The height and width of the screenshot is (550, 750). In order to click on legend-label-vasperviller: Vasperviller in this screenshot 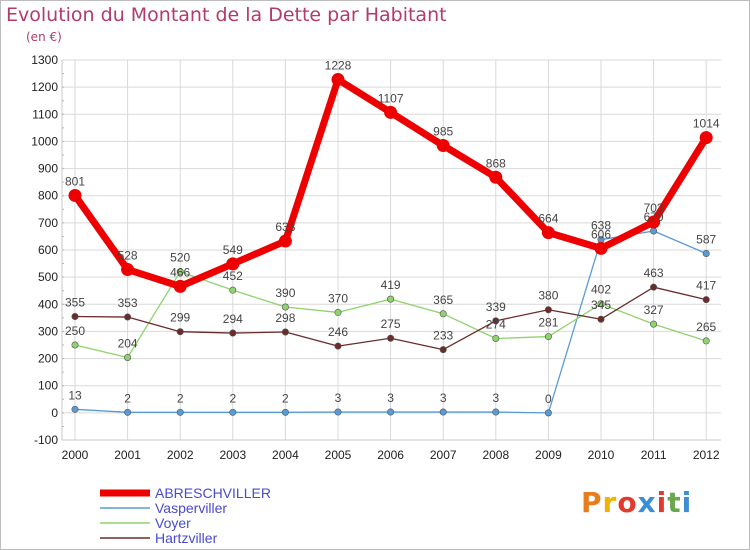, I will do `click(191, 508)`.